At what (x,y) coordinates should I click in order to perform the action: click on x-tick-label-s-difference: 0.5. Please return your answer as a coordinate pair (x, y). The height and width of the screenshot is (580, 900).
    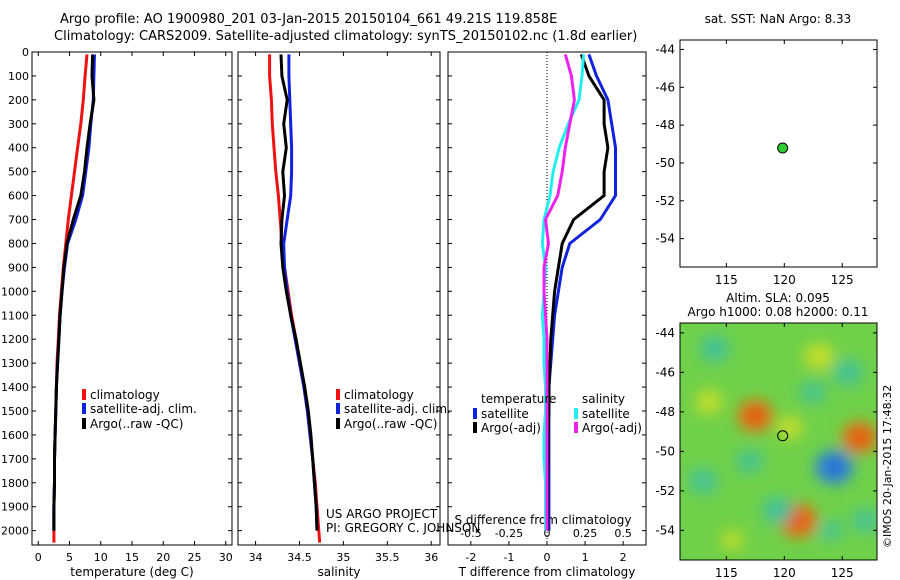
    Looking at the image, I should click on (623, 533).